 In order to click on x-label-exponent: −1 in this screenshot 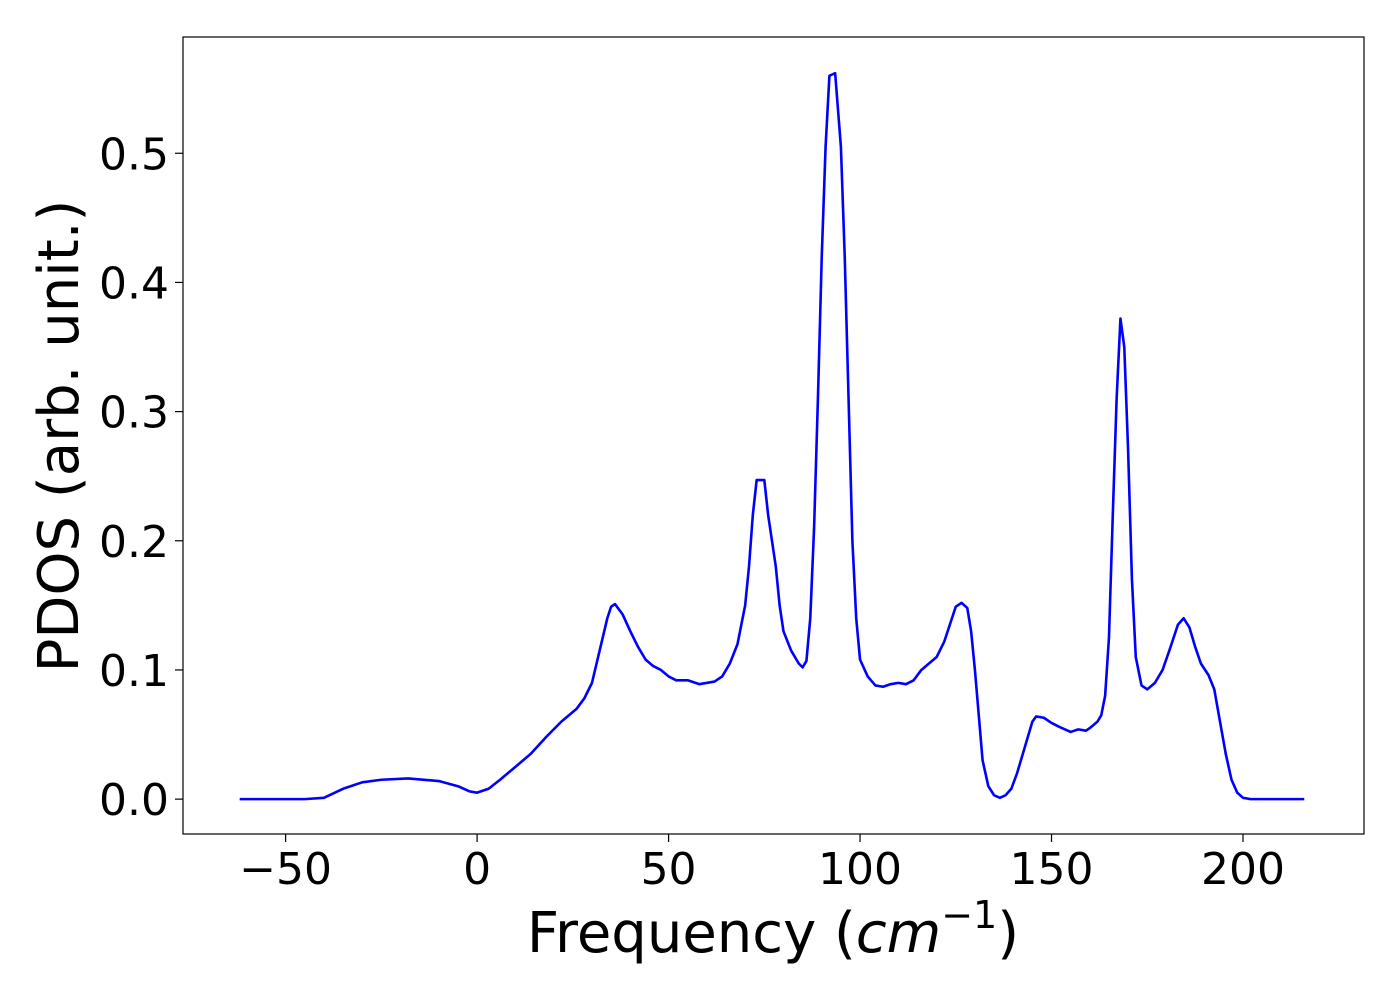, I will do `click(969, 915)`.